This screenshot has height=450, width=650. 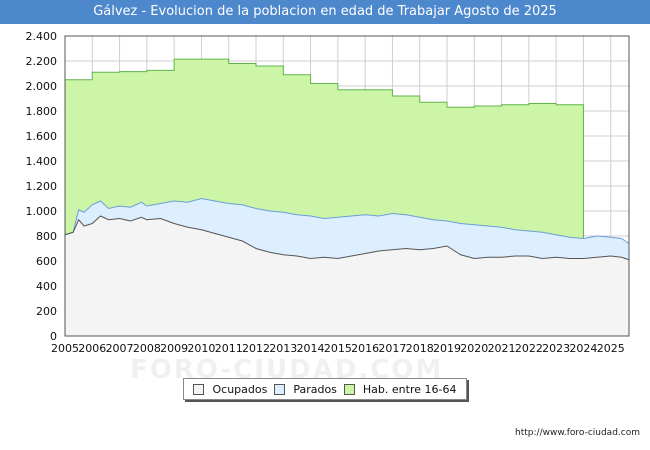 I want to click on legend-item-habitantes: Hab. entre 16-64, so click(x=400, y=389).